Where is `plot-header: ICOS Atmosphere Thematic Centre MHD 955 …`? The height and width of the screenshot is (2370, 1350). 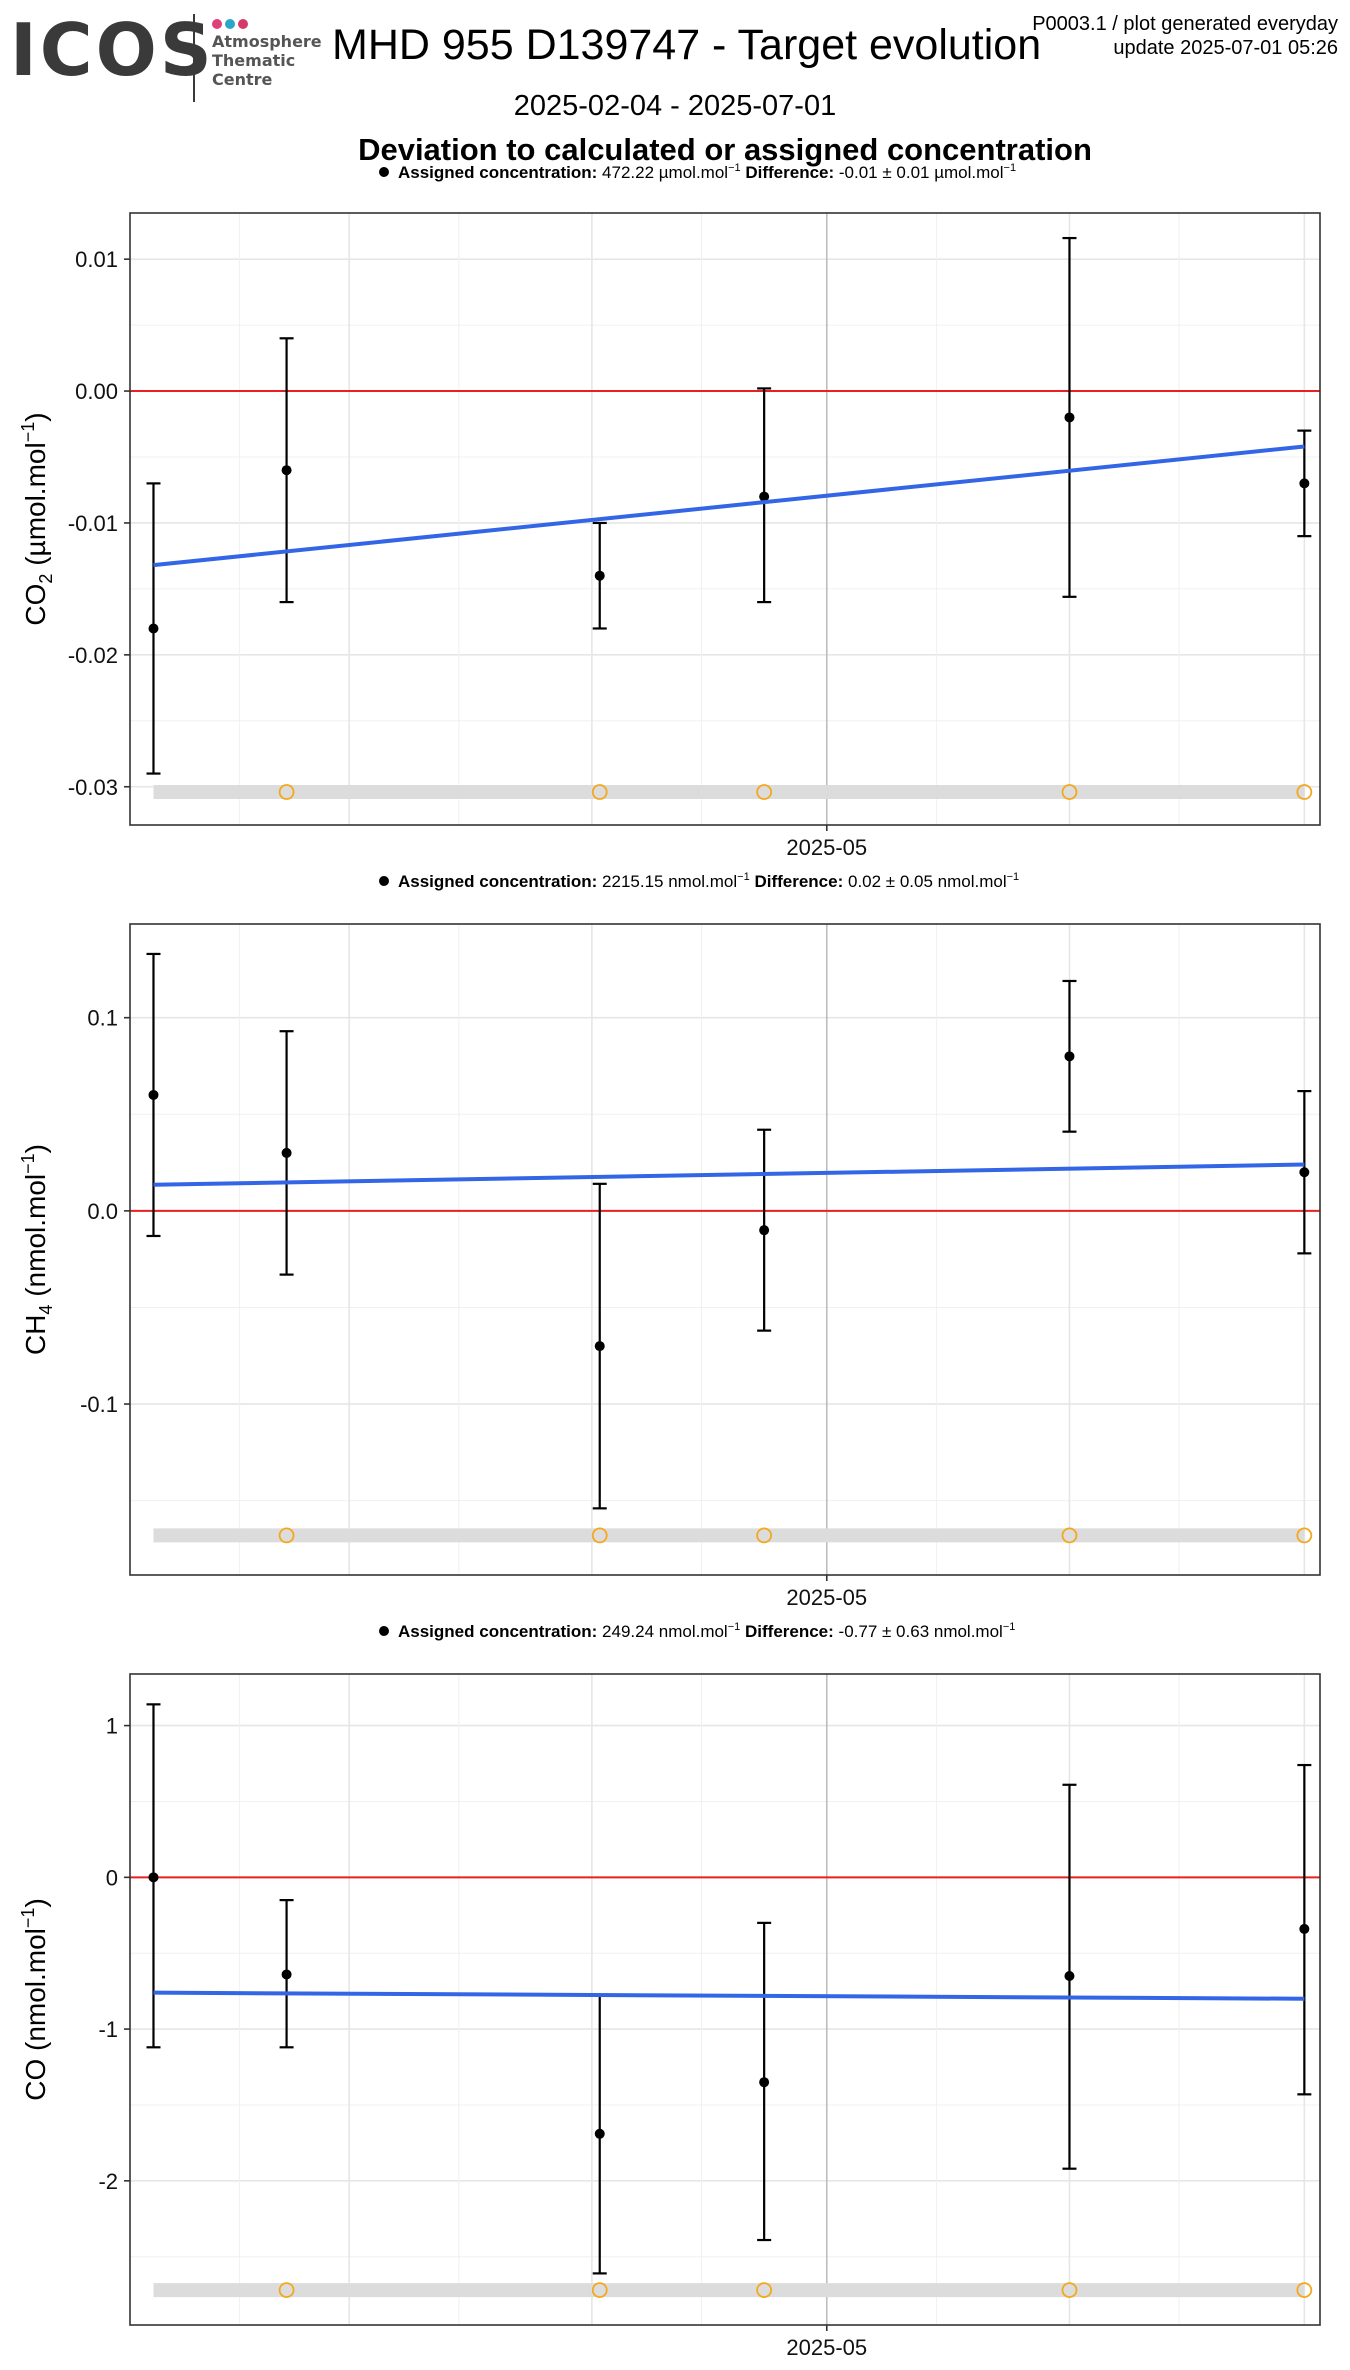
plot-header: ICOS Atmosphere Thematic Centre MHD 955 … is located at coordinates (675, 105).